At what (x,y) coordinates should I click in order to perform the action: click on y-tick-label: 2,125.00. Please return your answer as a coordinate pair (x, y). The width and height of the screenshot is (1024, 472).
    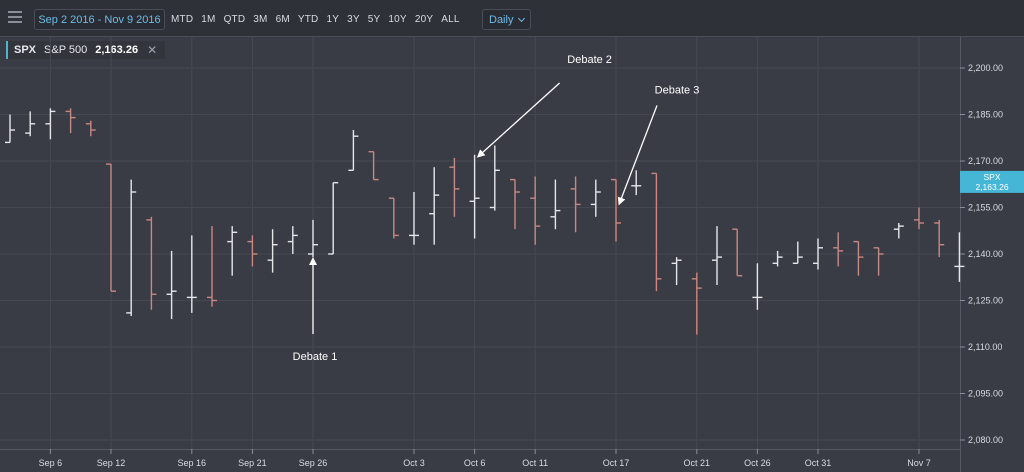
    Looking at the image, I should click on (985, 301).